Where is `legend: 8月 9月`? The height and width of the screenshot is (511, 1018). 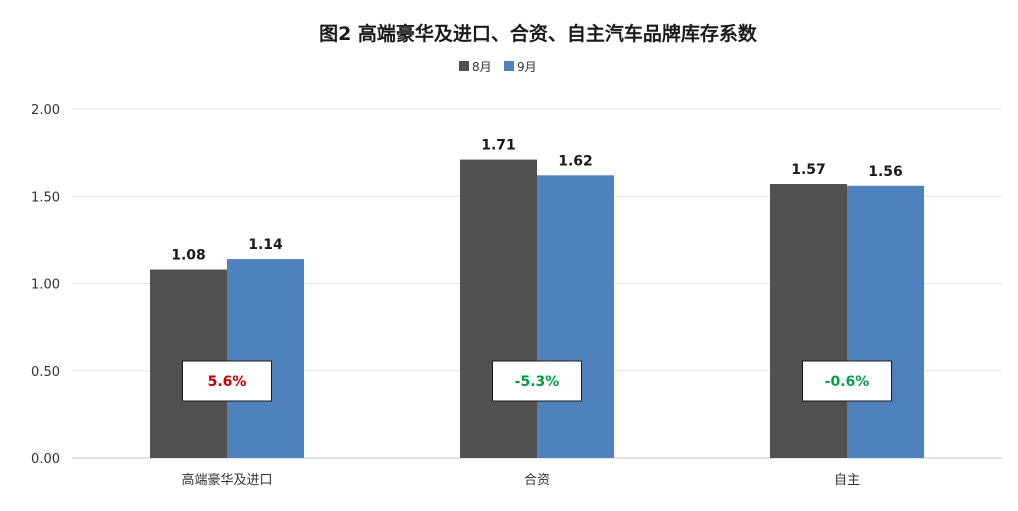 legend: 8月 9月 is located at coordinates (498, 67).